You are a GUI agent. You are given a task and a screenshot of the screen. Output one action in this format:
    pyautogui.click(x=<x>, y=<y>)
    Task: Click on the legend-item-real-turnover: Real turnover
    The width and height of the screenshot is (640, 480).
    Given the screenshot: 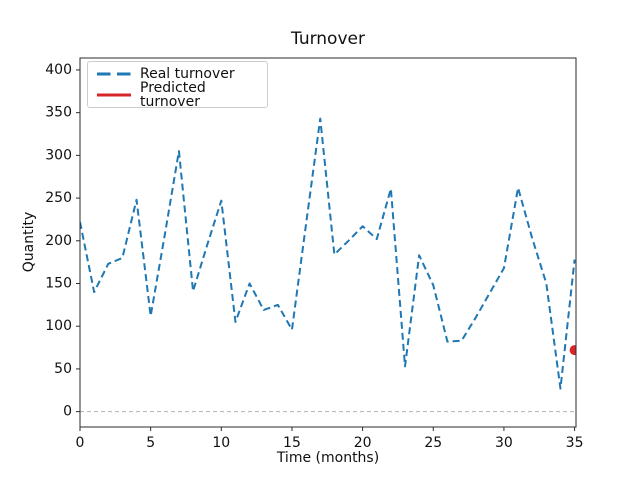 What is the action you would take?
    pyautogui.click(x=177, y=73)
    